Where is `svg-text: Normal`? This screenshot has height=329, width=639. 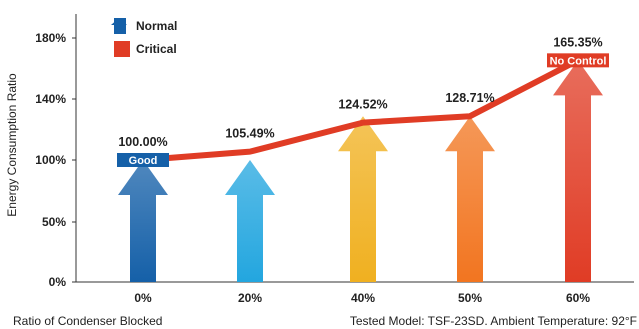
svg-text: Normal is located at coordinates (156, 26).